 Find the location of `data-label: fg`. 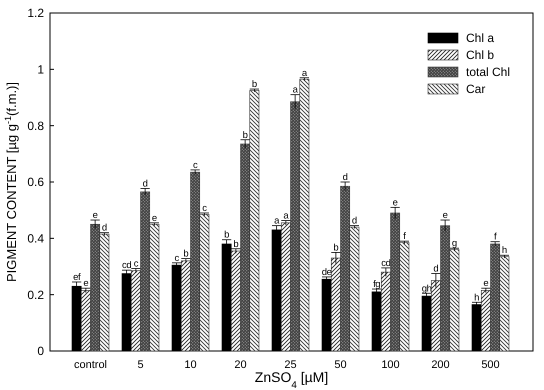

data-label: fg is located at coordinates (376, 284).